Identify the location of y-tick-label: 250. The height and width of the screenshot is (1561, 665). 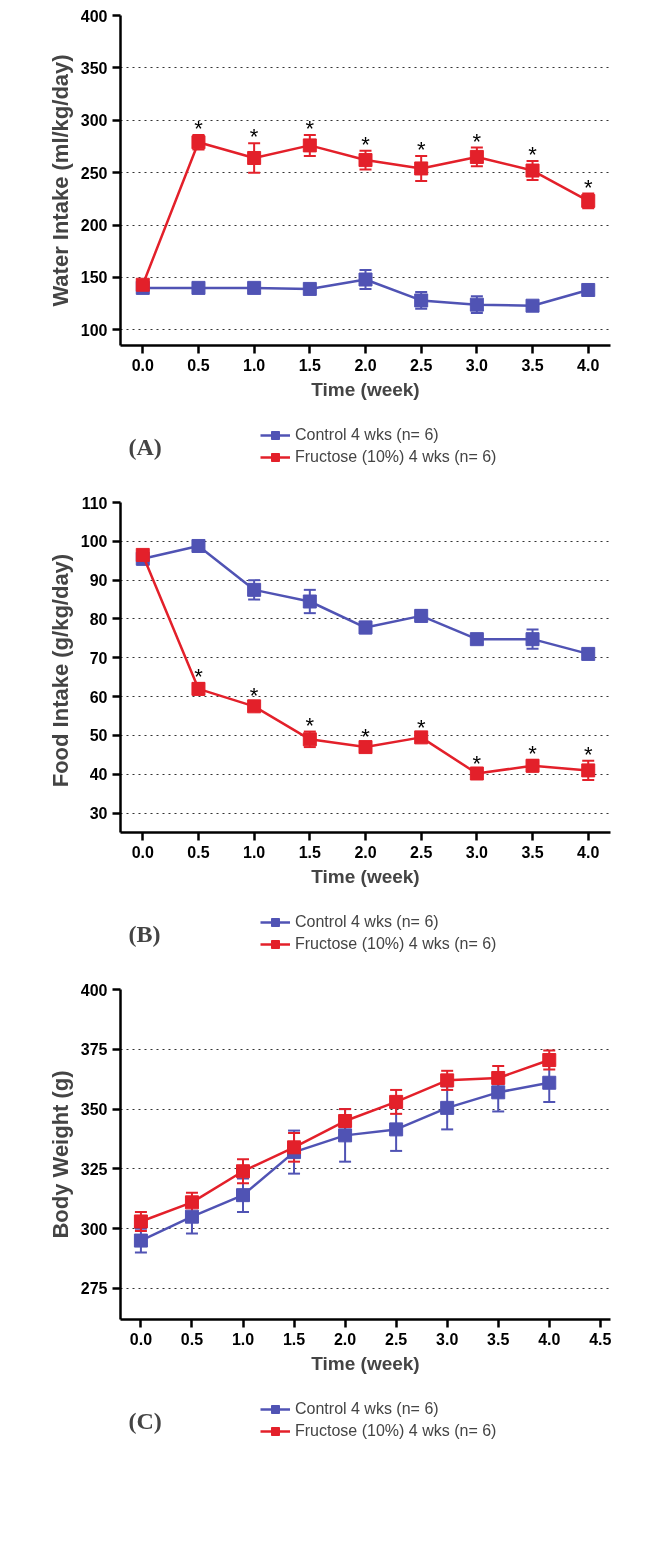
(94, 173).